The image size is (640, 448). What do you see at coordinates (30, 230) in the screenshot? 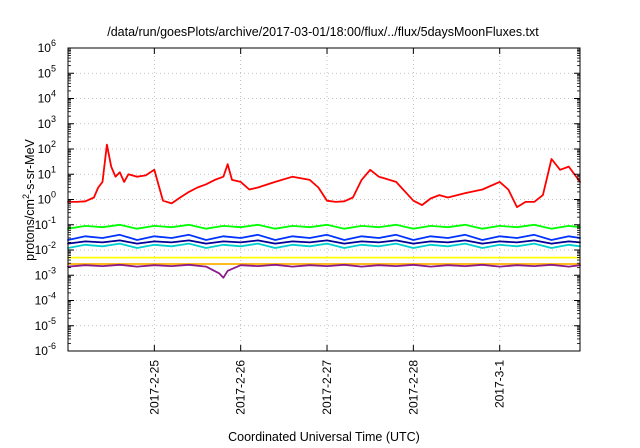
I see `y-axis-label-base: protons/cm` at bounding box center [30, 230].